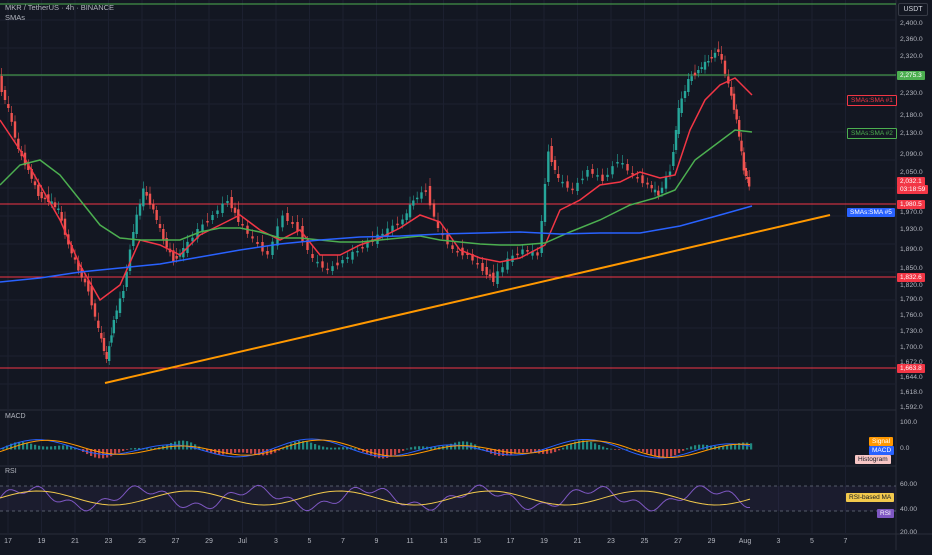 This screenshot has width=932, height=555. I want to click on time-tick: 3, so click(778, 541).